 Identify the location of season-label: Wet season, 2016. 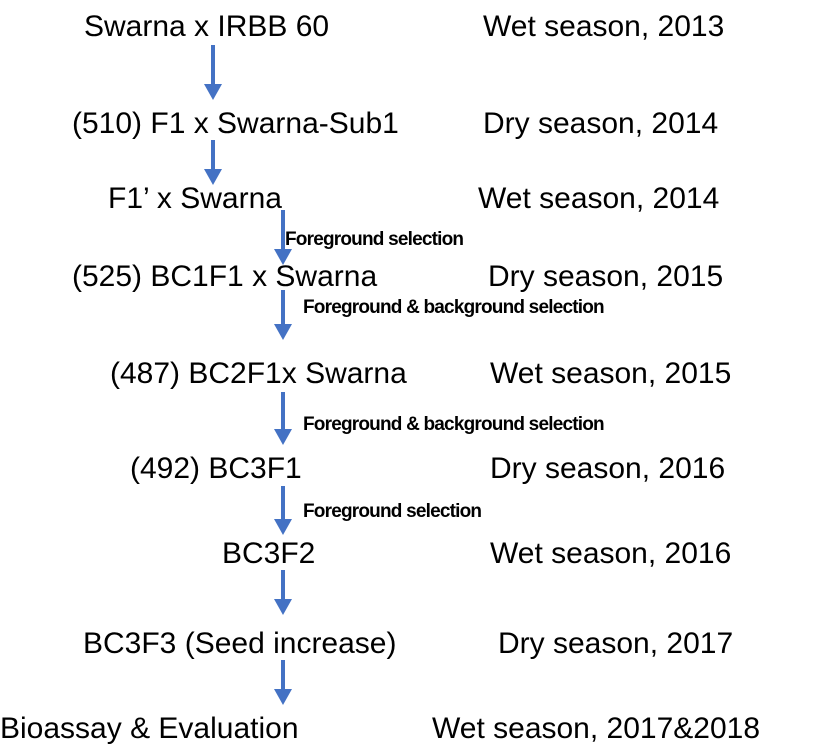
(610, 553).